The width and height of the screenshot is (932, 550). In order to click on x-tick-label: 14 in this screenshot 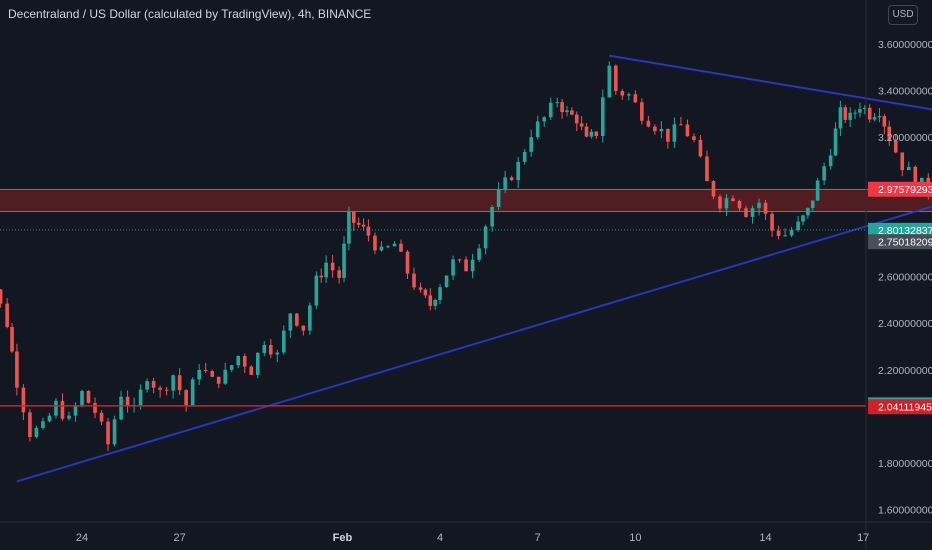, I will do `click(765, 538)`.